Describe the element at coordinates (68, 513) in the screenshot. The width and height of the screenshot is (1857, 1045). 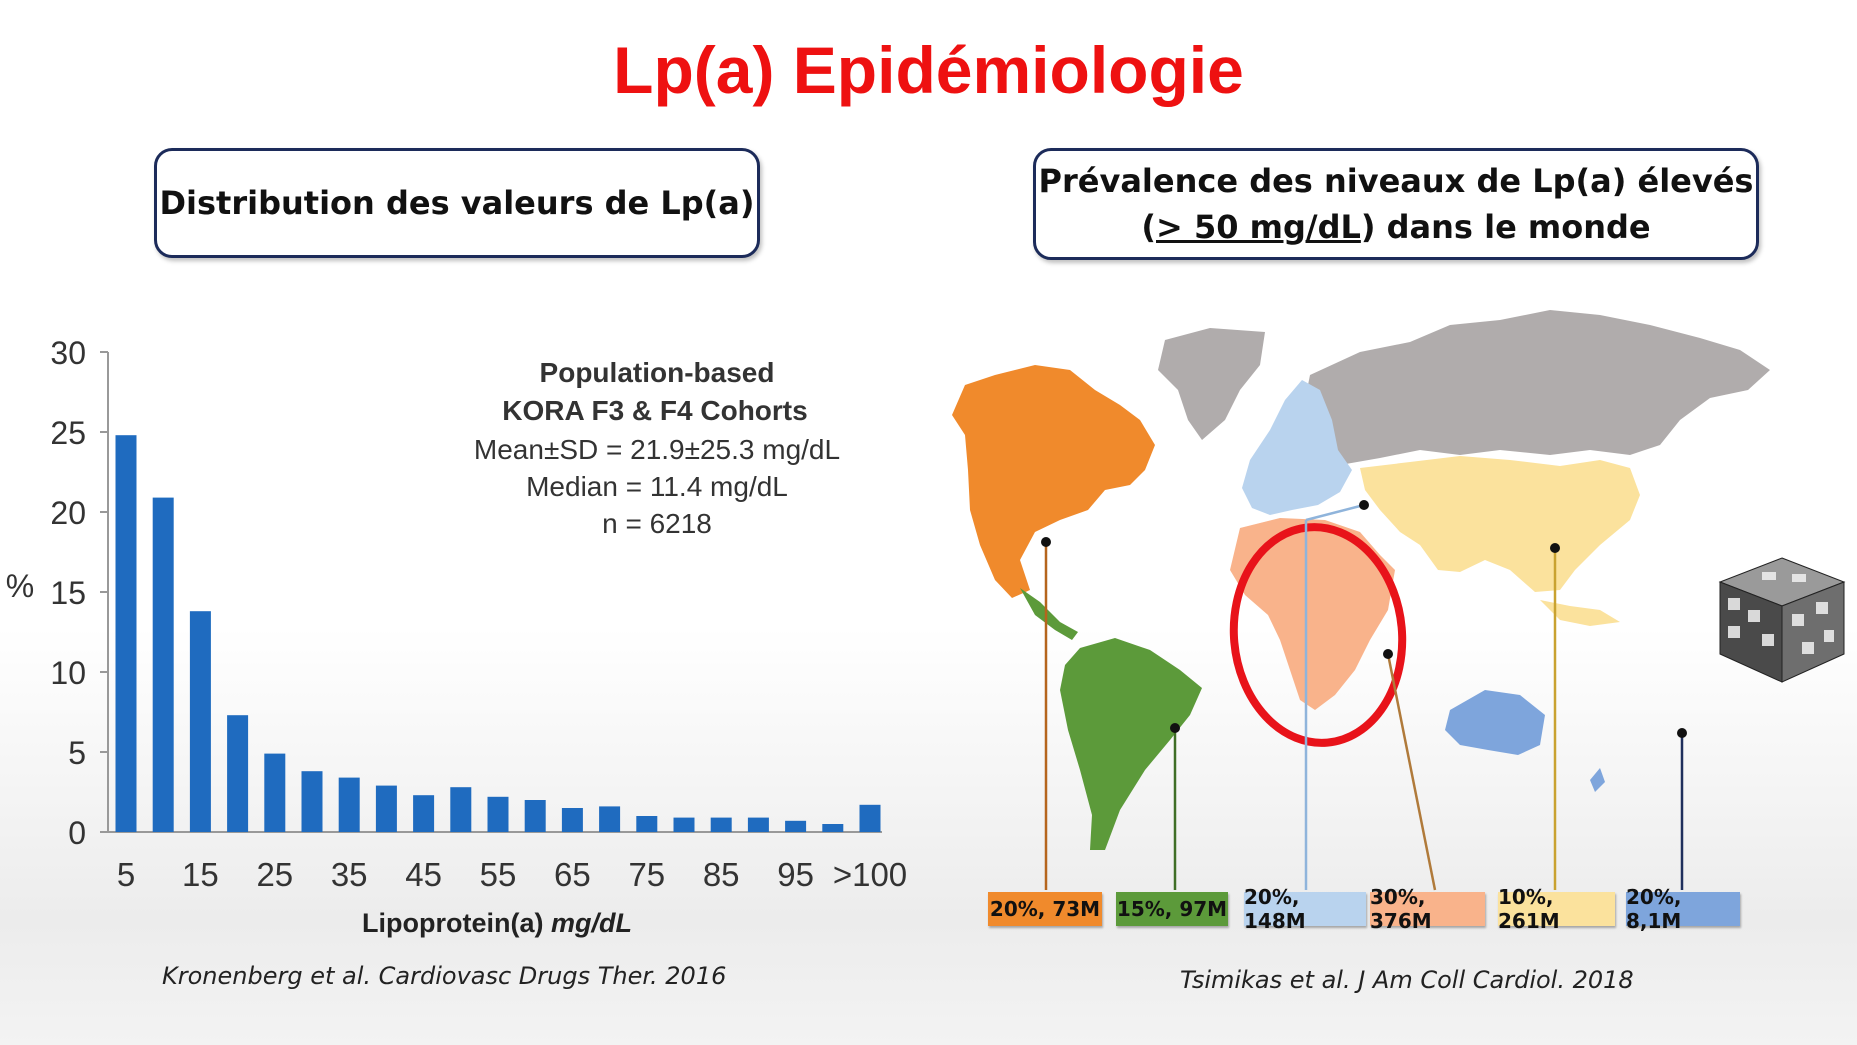
I see `y-tick-label: 20` at that location.